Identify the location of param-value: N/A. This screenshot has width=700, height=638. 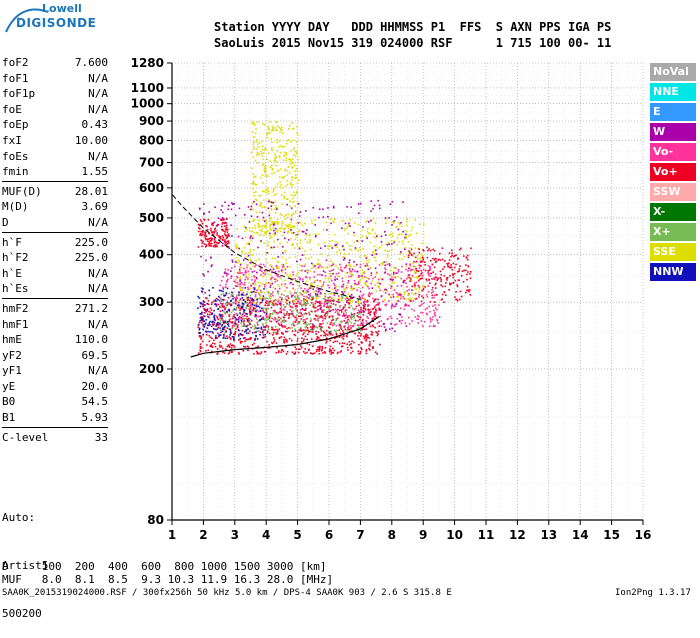
(98, 371).